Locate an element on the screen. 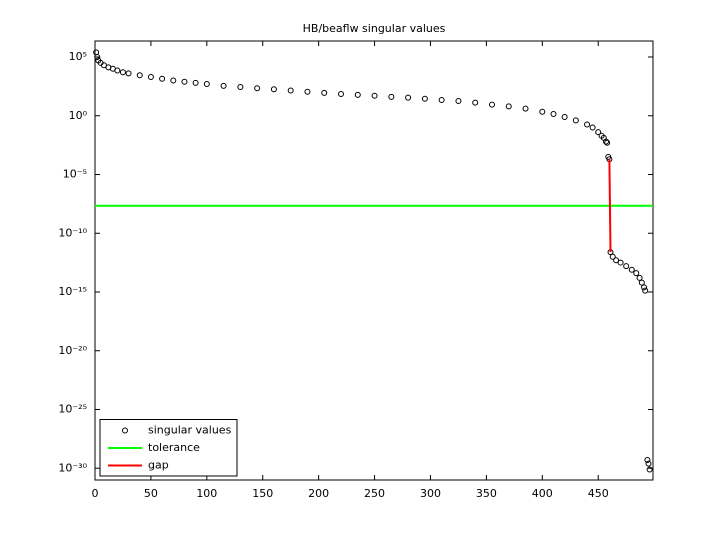 The width and height of the screenshot is (720, 540). y-tick-label: 10⁵ is located at coordinates (78, 56).